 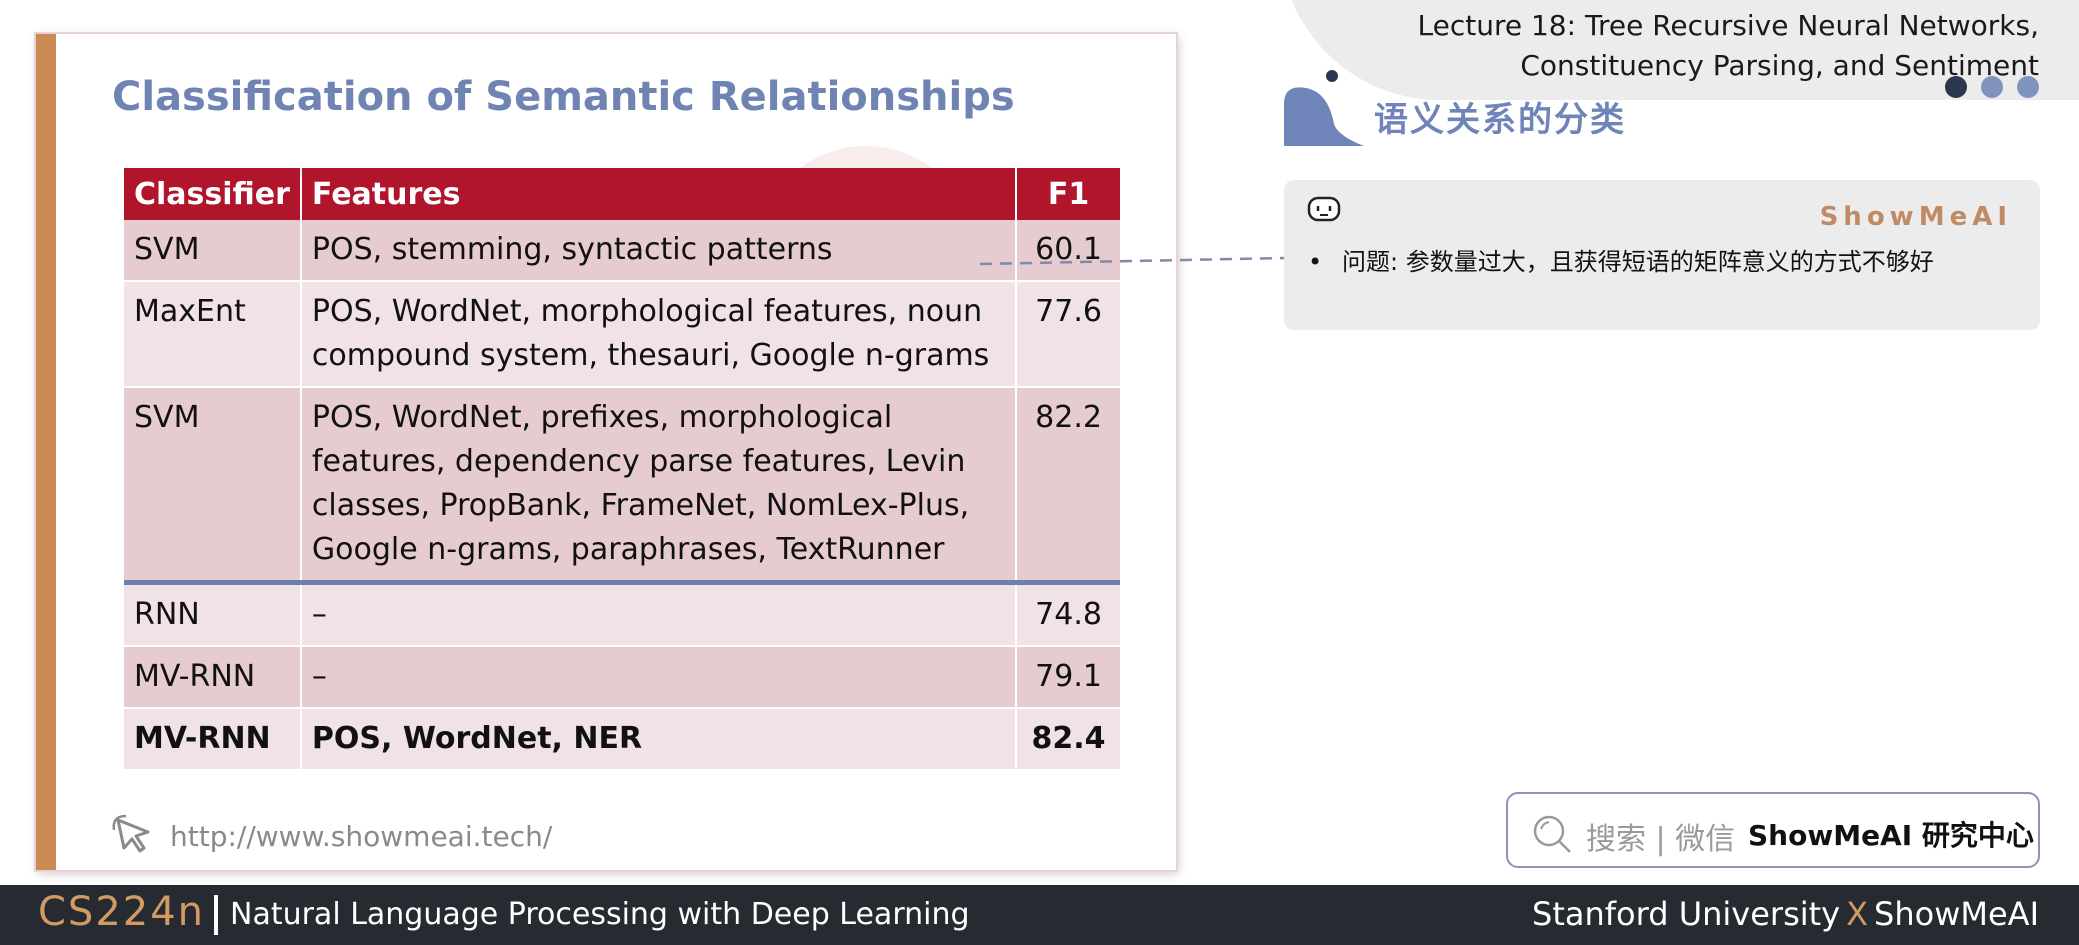 I want to click on table-row: MV-RNN – 79.1, so click(x=622, y=677).